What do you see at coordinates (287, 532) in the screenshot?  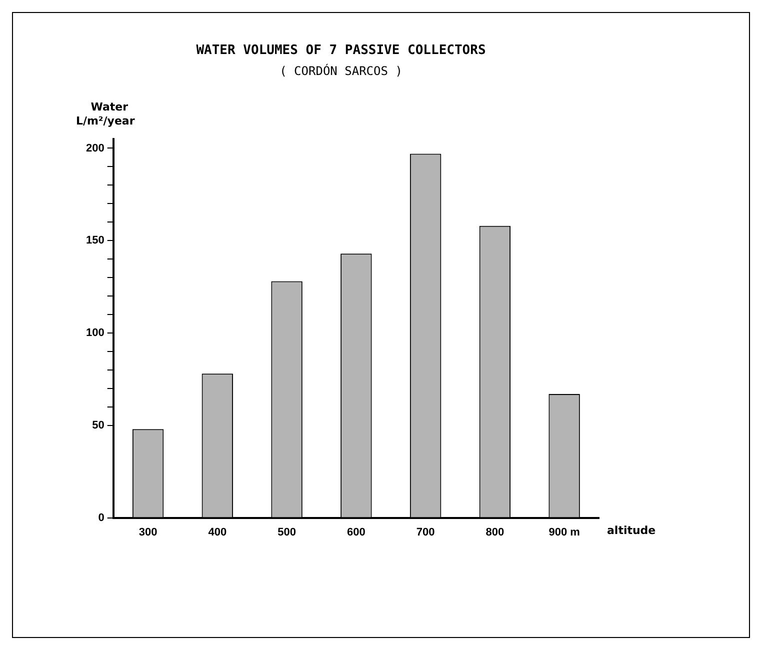 I see `x-tick-label: 500` at bounding box center [287, 532].